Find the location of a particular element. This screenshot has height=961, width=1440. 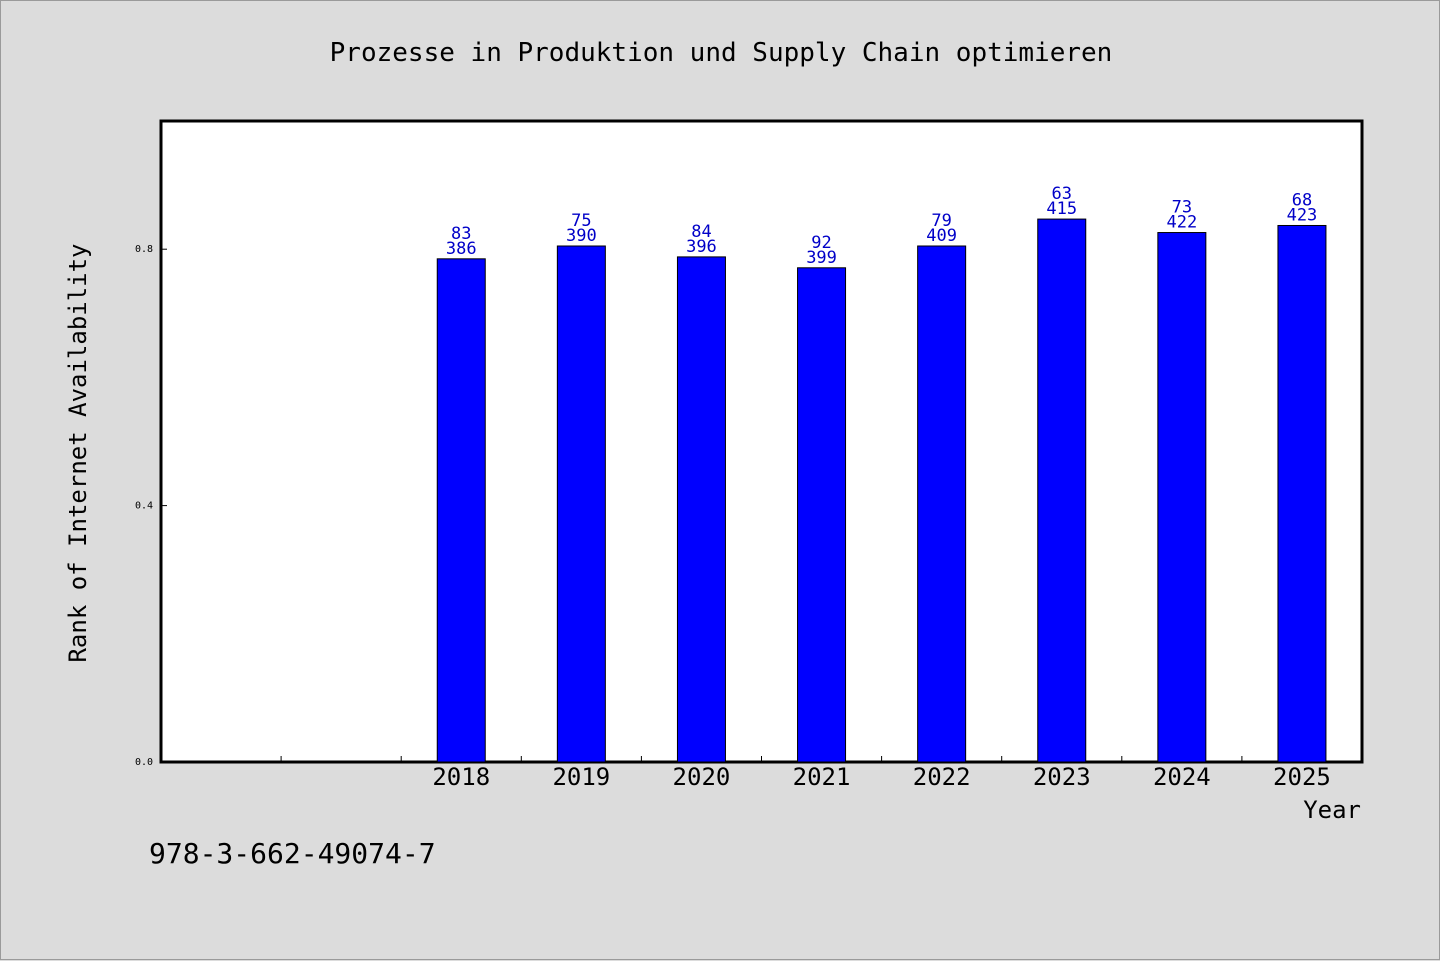

x-tick-label: 2023 is located at coordinates (1062, 777).